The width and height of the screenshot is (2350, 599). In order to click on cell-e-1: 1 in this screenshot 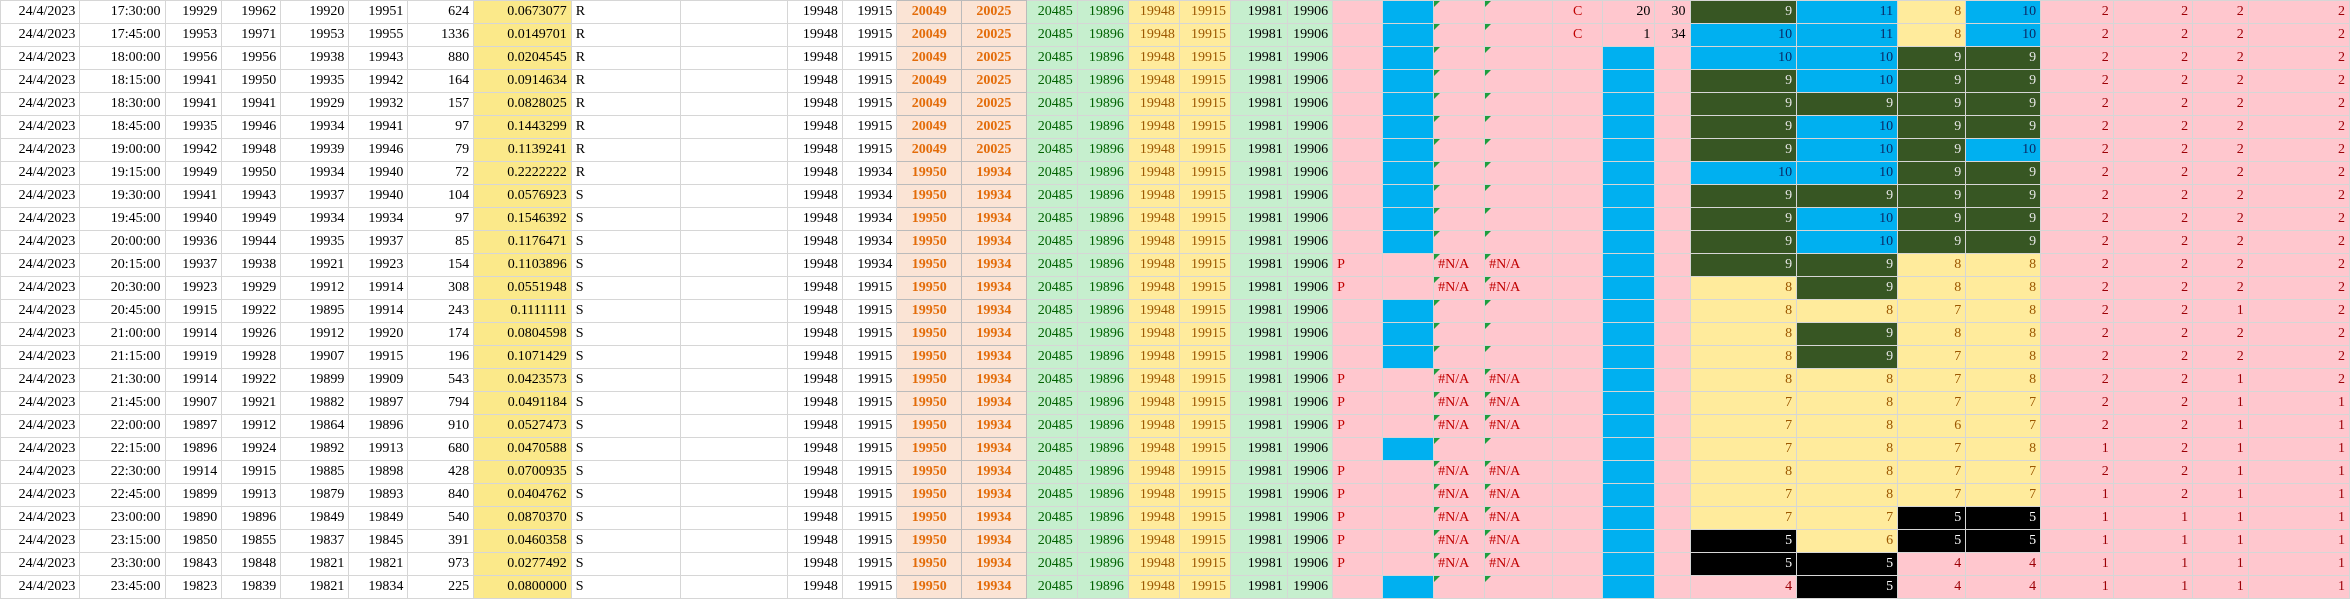, I will do `click(2077, 495)`.